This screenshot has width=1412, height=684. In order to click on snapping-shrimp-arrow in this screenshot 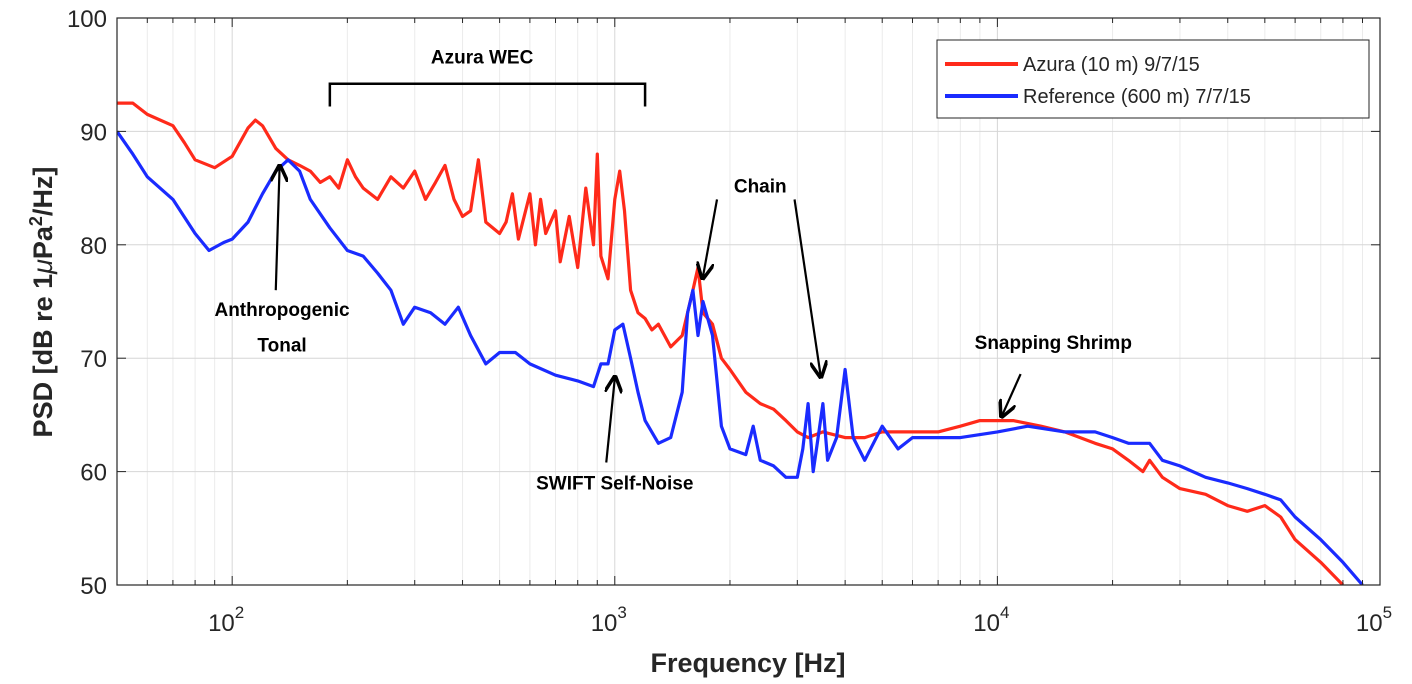, I will do `click(1012, 394)`.